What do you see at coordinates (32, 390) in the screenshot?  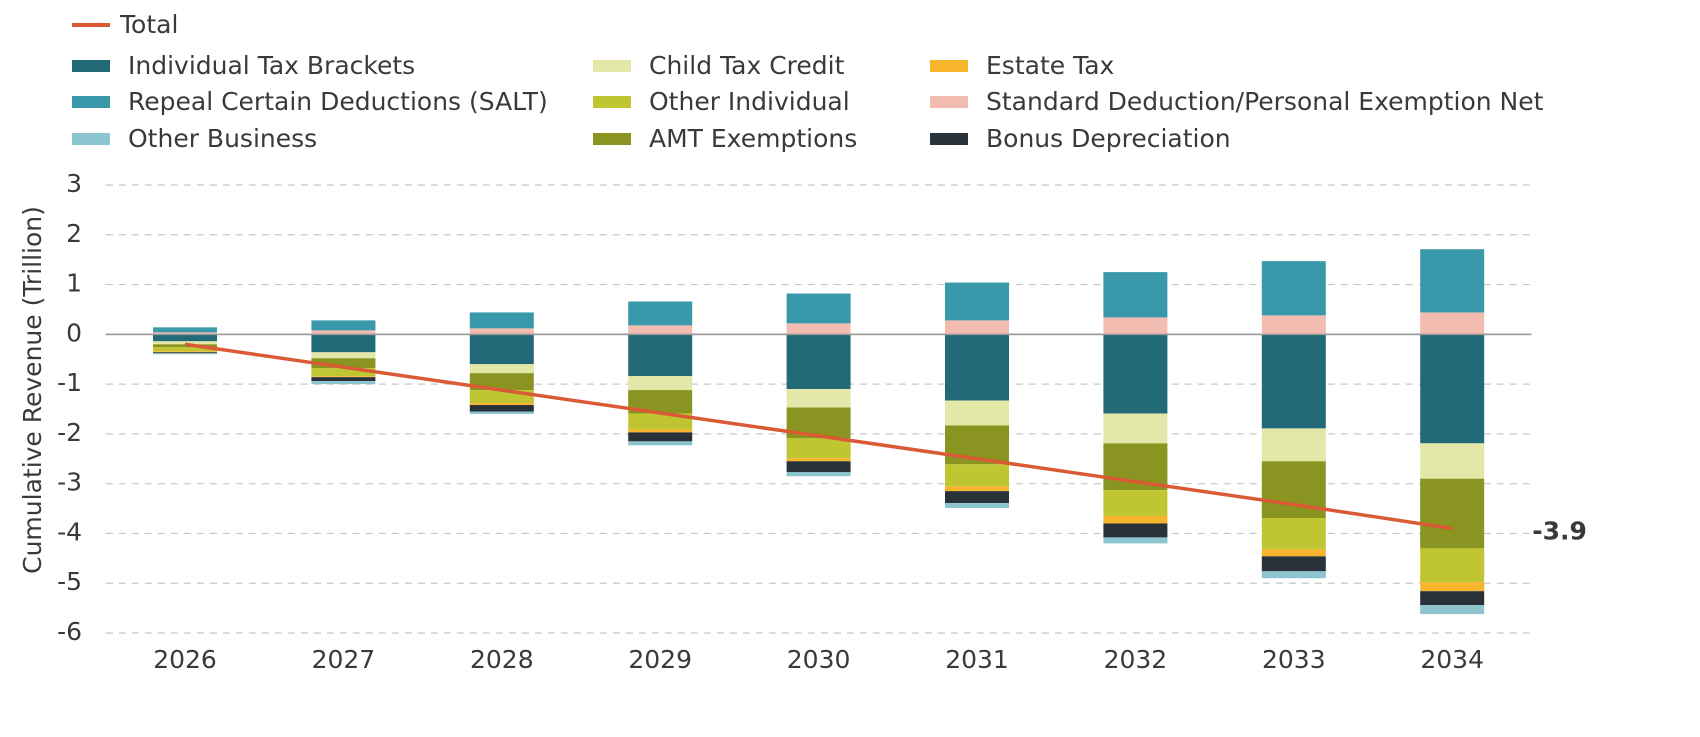 I see `y-axis-title: Cumulative Revenue (Trillion)` at bounding box center [32, 390].